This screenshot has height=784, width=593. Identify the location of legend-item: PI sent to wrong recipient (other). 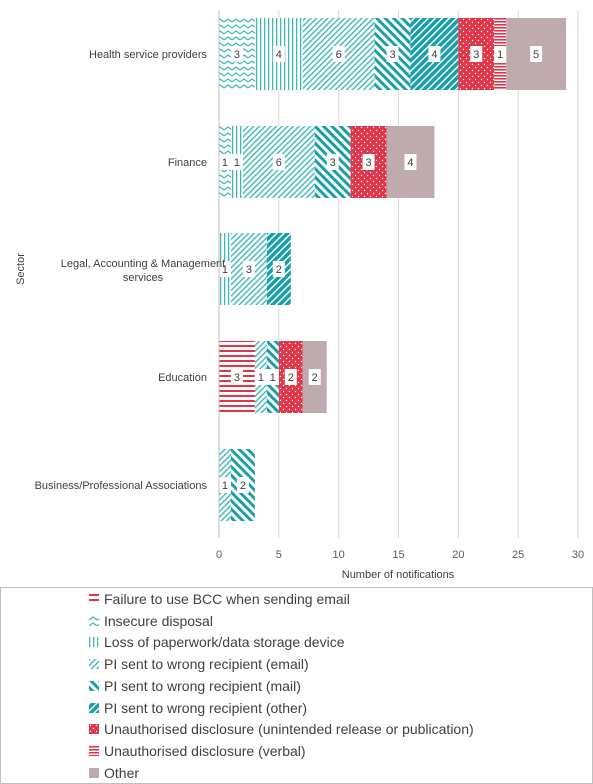
(198, 708).